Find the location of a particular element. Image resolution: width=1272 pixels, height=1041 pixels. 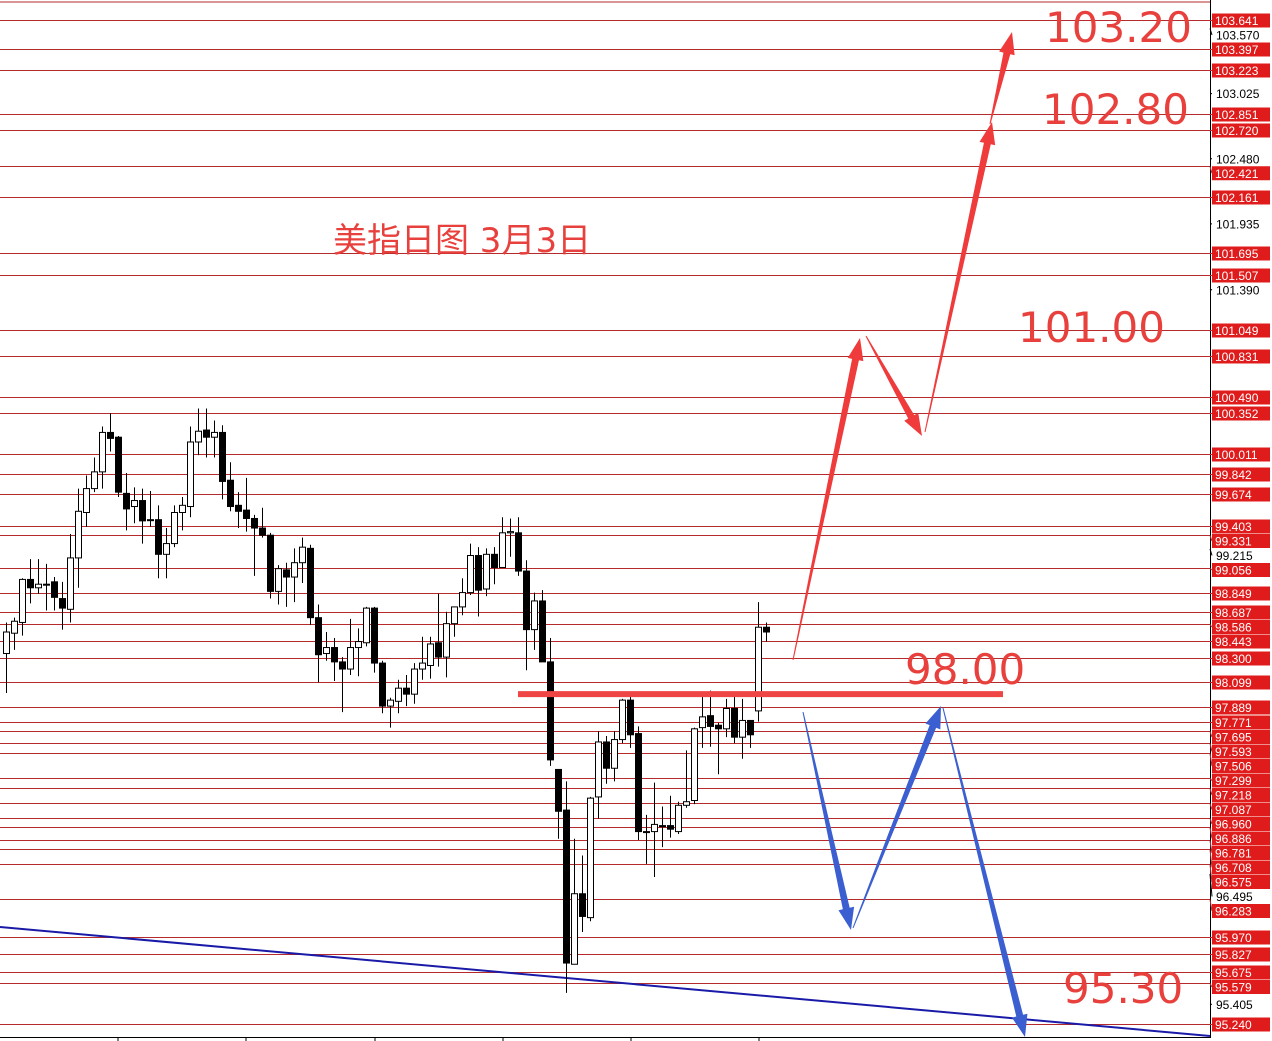

level-label: 96.781 is located at coordinates (1233, 854).